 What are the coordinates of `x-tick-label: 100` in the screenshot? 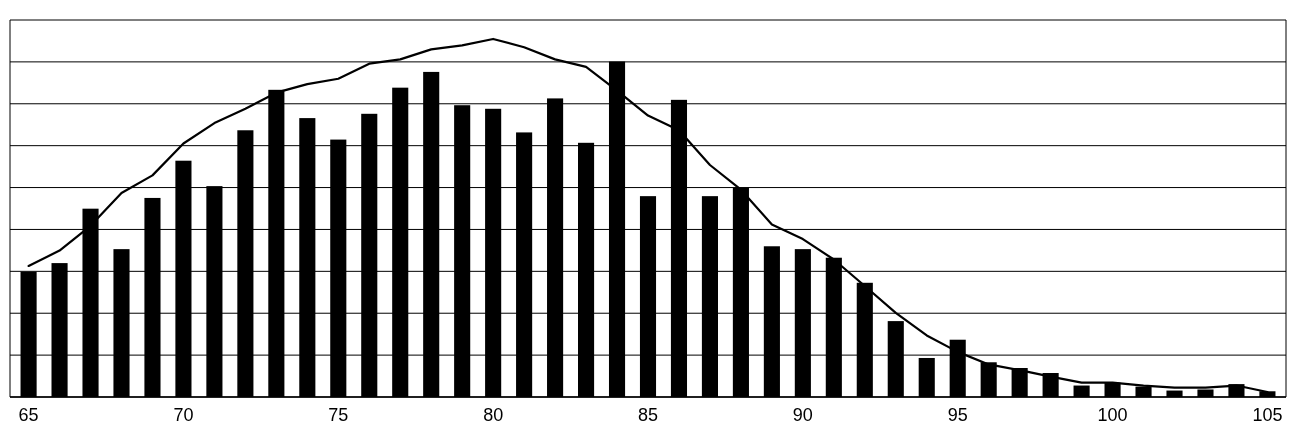 It's located at (1112, 415).